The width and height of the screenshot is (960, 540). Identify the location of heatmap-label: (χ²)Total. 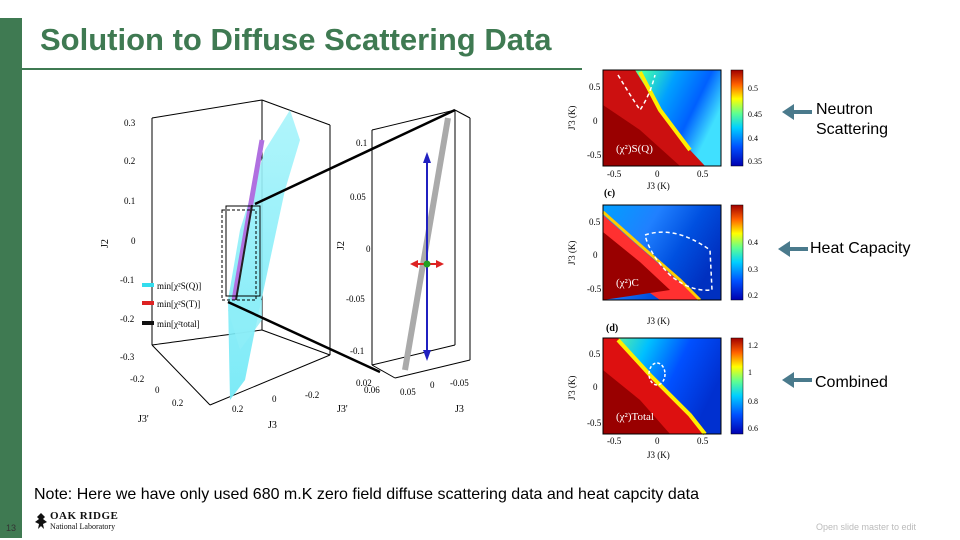
(635, 417).